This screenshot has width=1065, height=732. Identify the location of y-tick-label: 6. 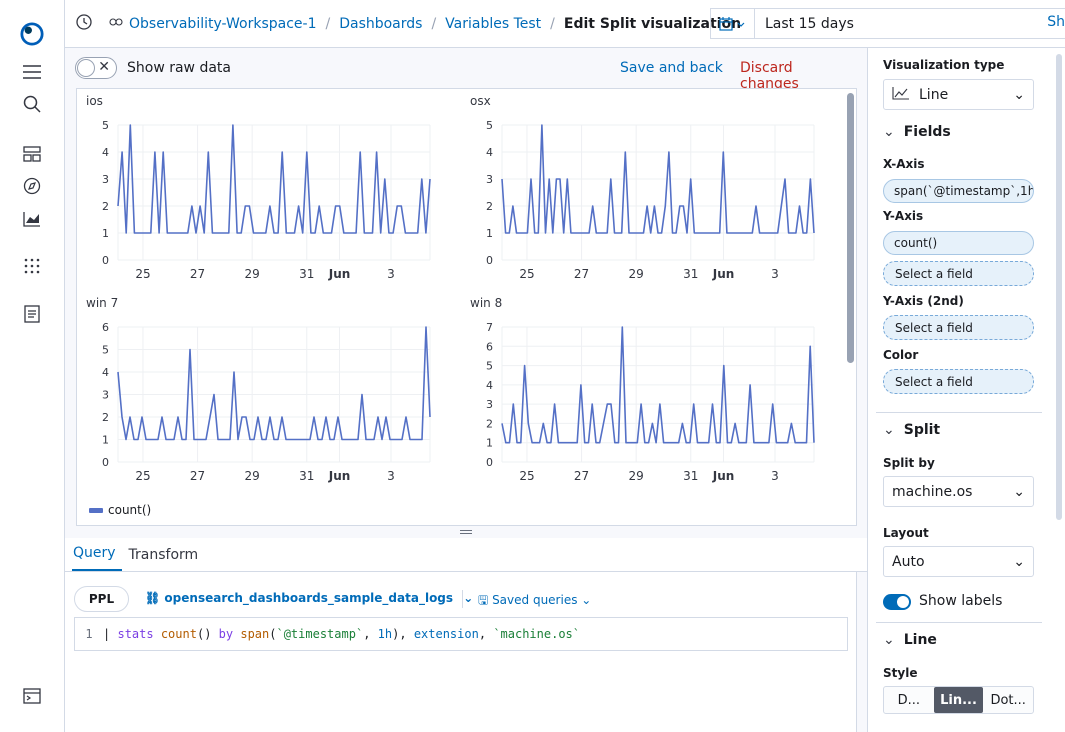
(489, 346).